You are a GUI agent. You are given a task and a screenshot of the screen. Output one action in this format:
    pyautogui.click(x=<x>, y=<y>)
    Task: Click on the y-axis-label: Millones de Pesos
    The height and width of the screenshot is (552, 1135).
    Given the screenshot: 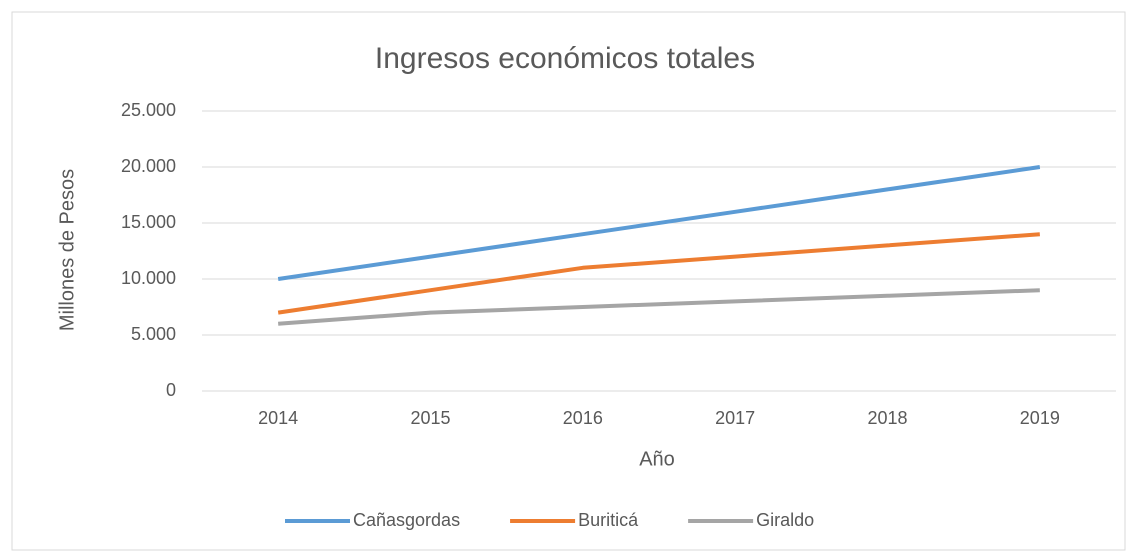 What is the action you would take?
    pyautogui.click(x=67, y=250)
    